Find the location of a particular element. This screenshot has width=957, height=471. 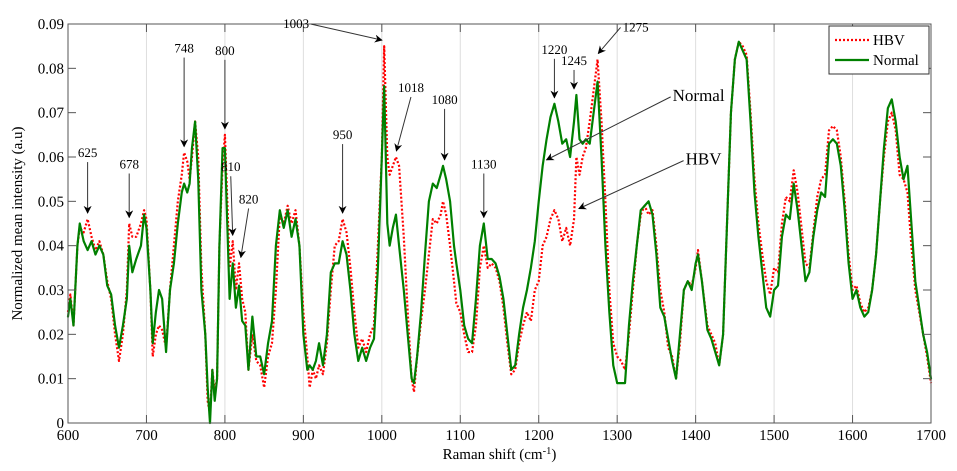

annotation: 950 is located at coordinates (342, 134).